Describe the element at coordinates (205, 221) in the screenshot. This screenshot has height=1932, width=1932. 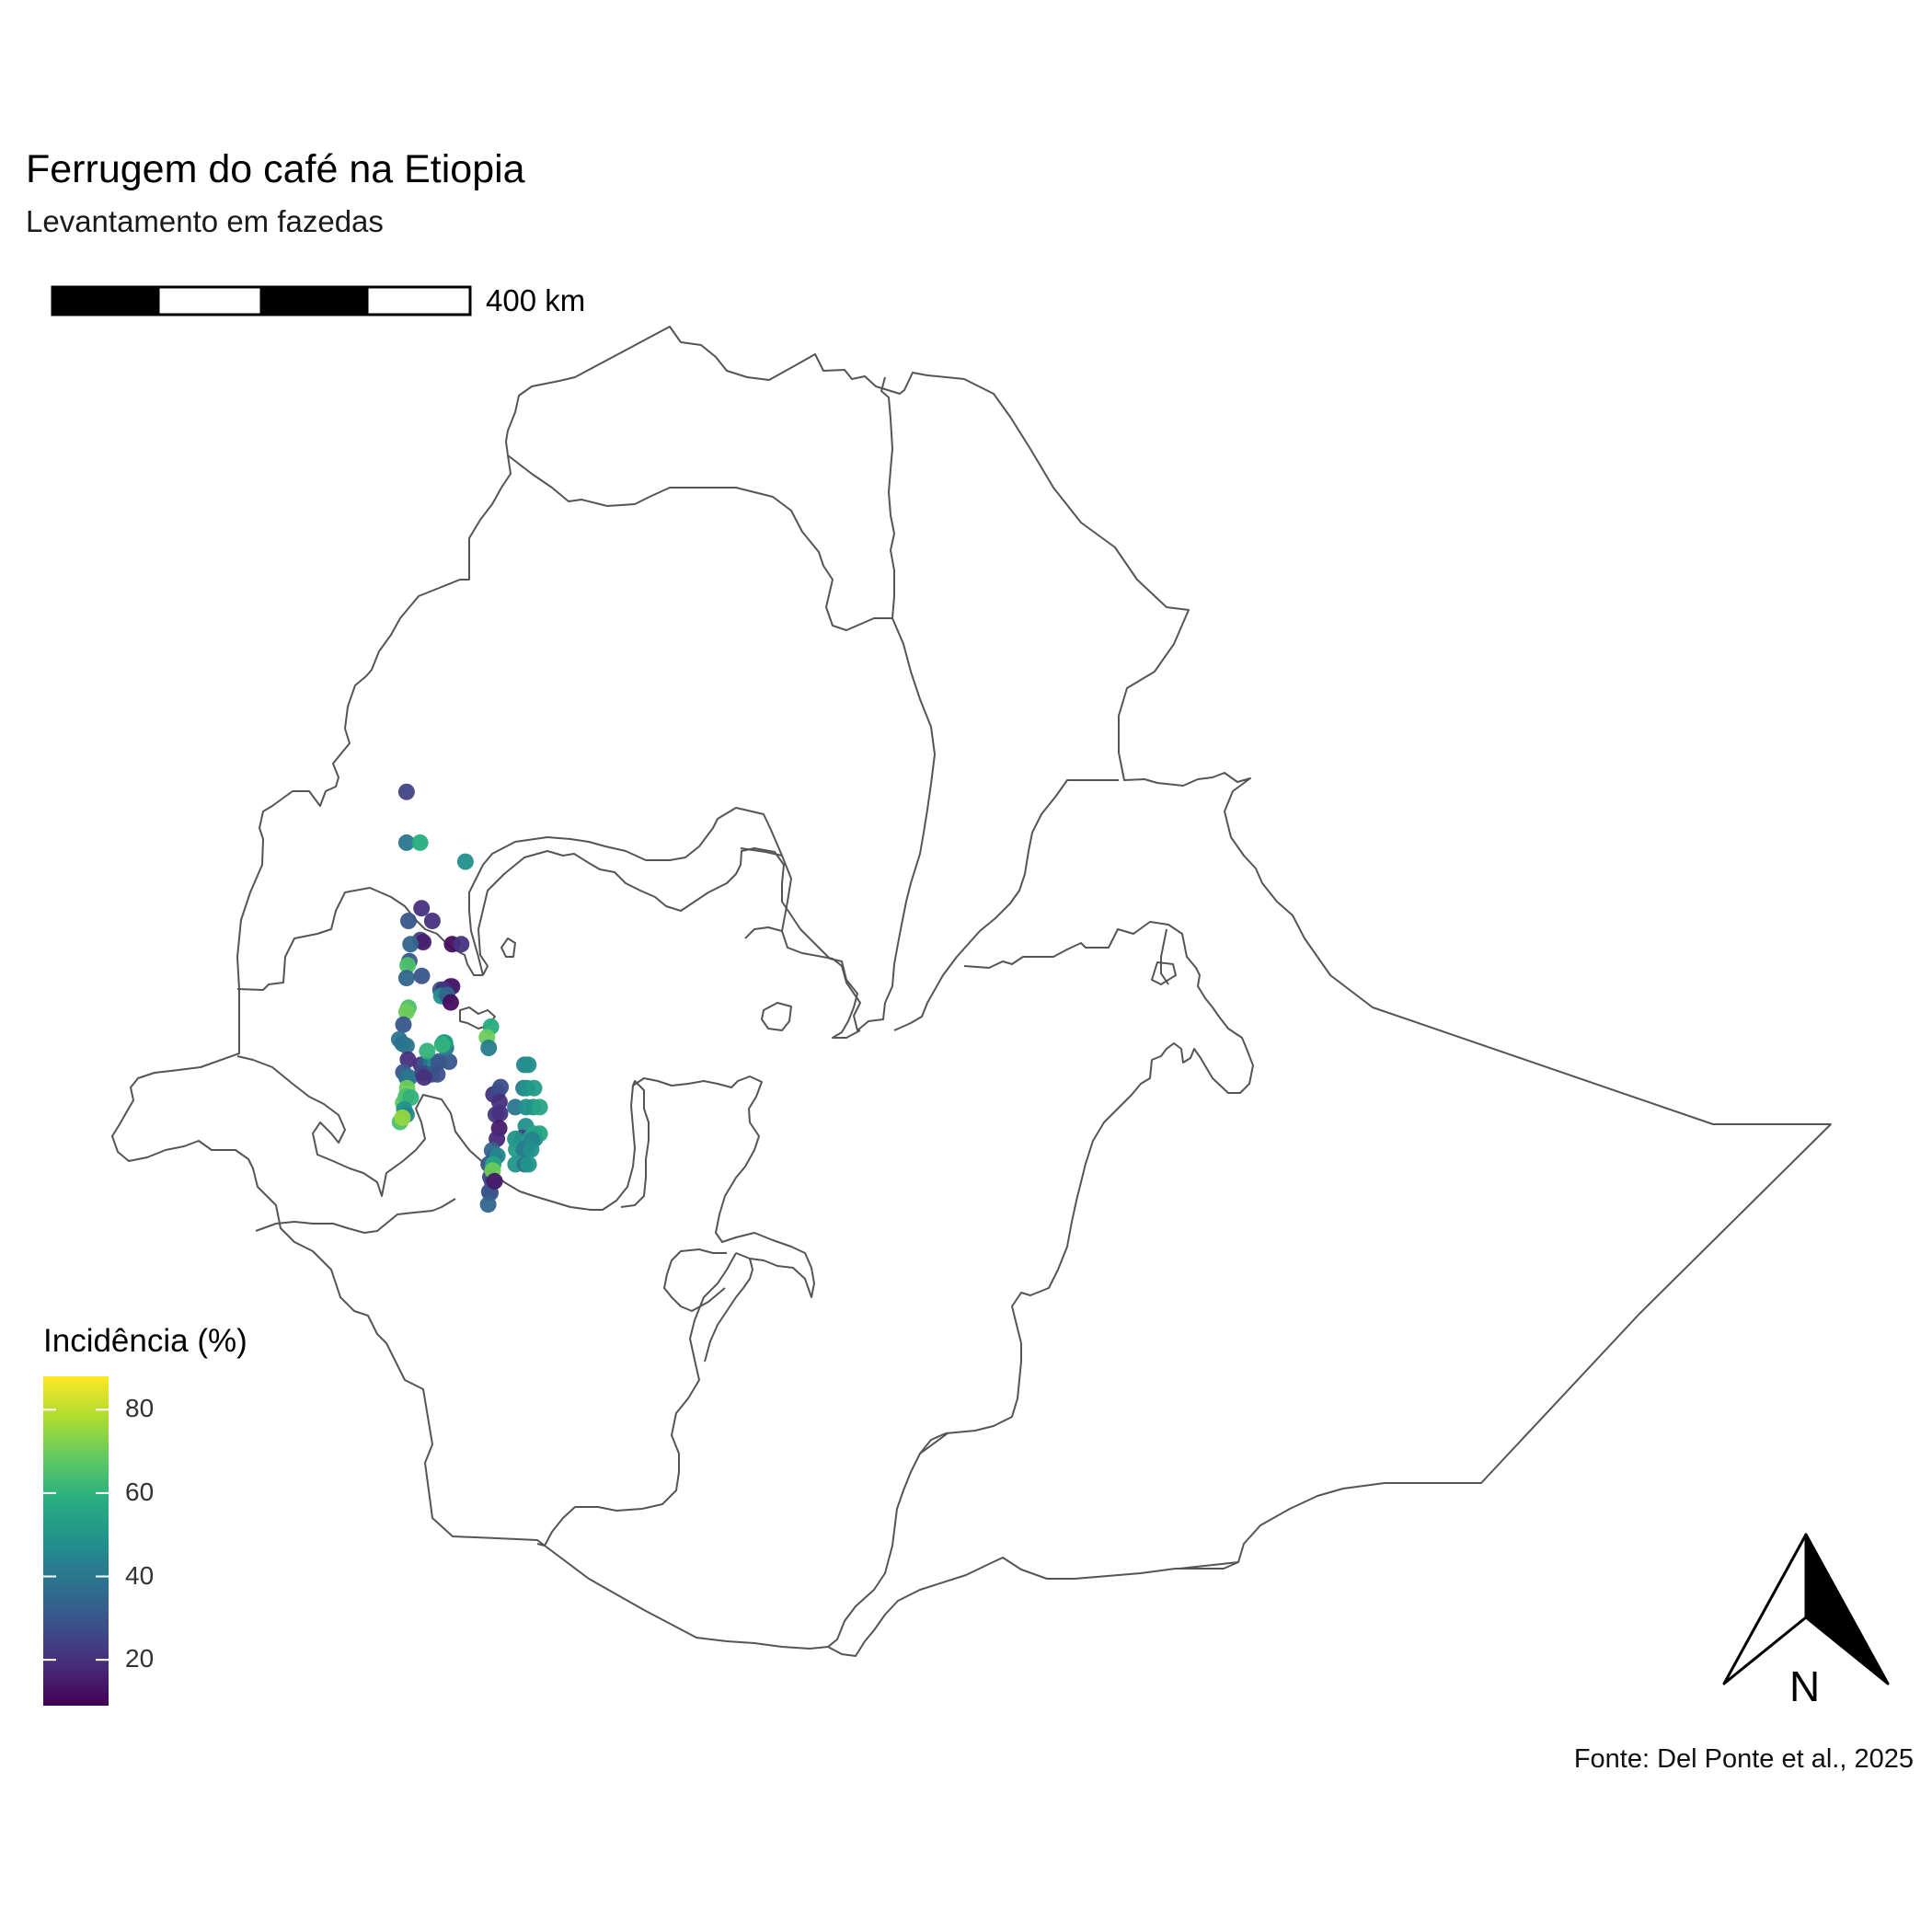
I see `map-subtitle: Levantamento em fazedas` at that location.